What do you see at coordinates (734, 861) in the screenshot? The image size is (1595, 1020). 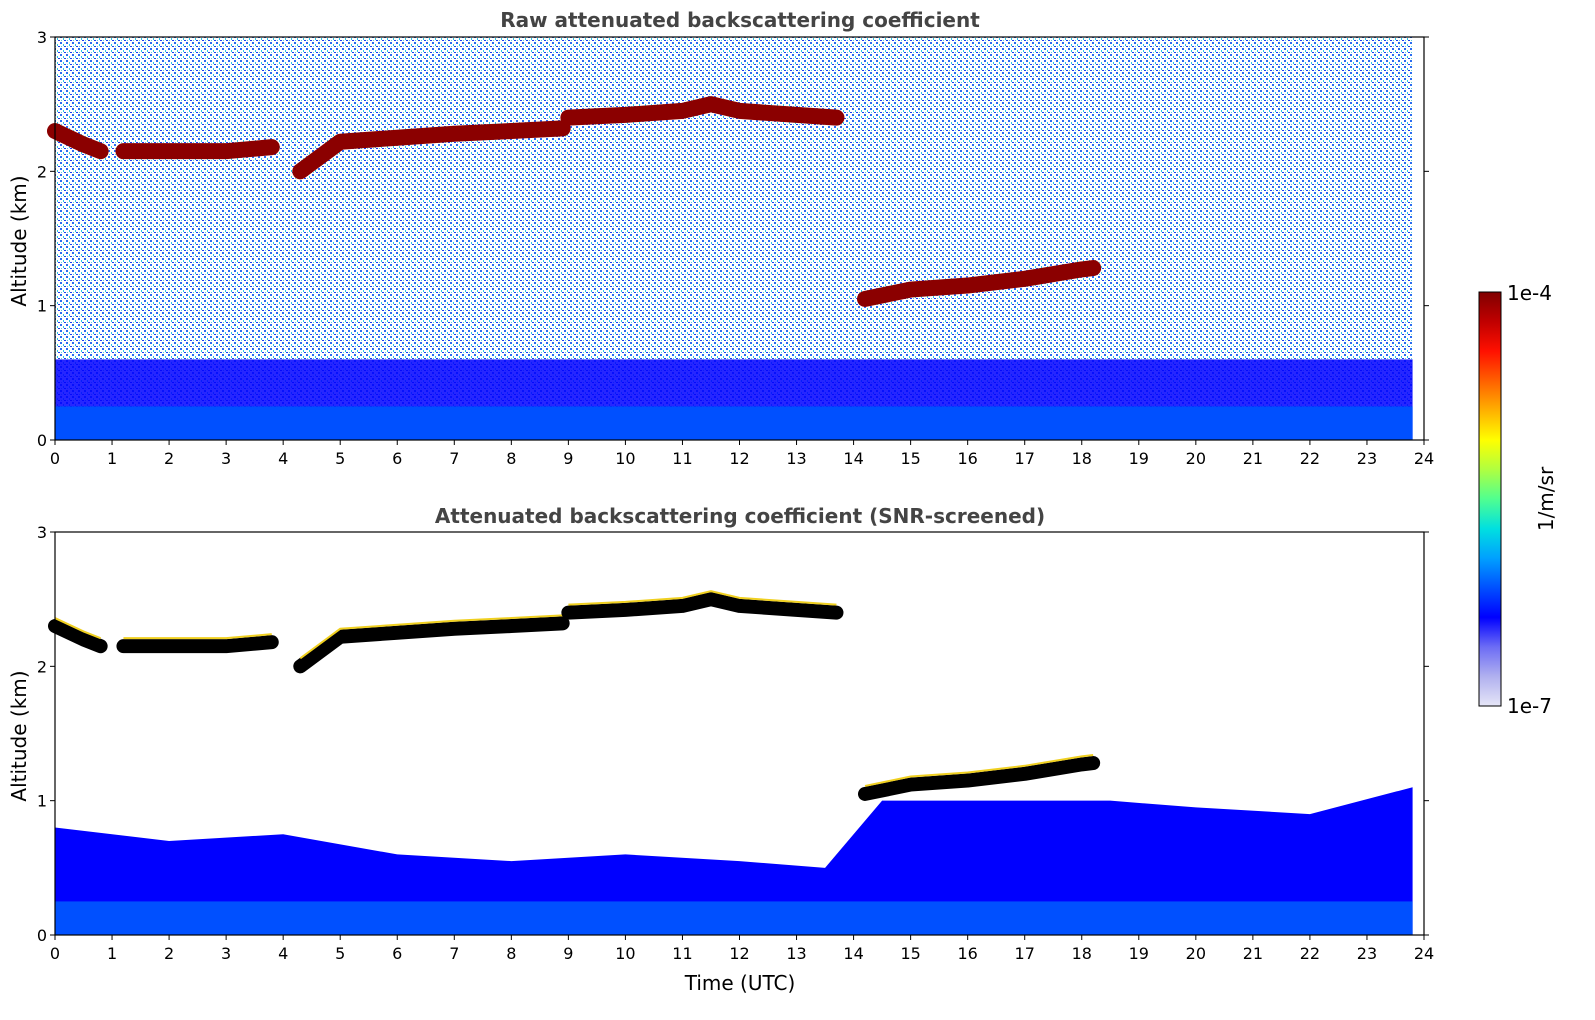 I see `boundary-layer-region` at bounding box center [734, 861].